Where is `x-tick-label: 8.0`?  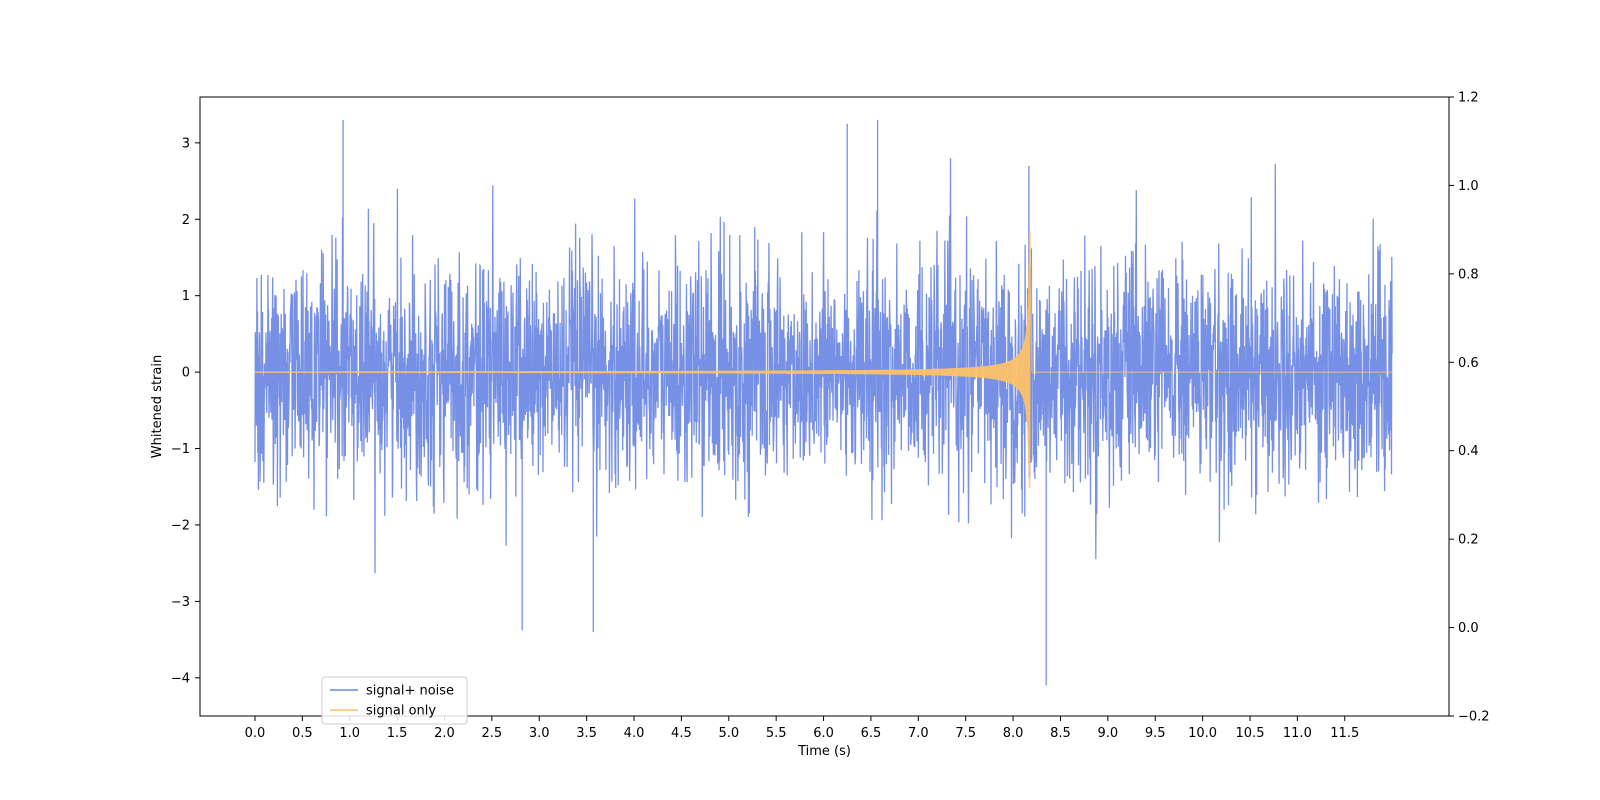
x-tick-label: 8.0 is located at coordinates (1013, 733).